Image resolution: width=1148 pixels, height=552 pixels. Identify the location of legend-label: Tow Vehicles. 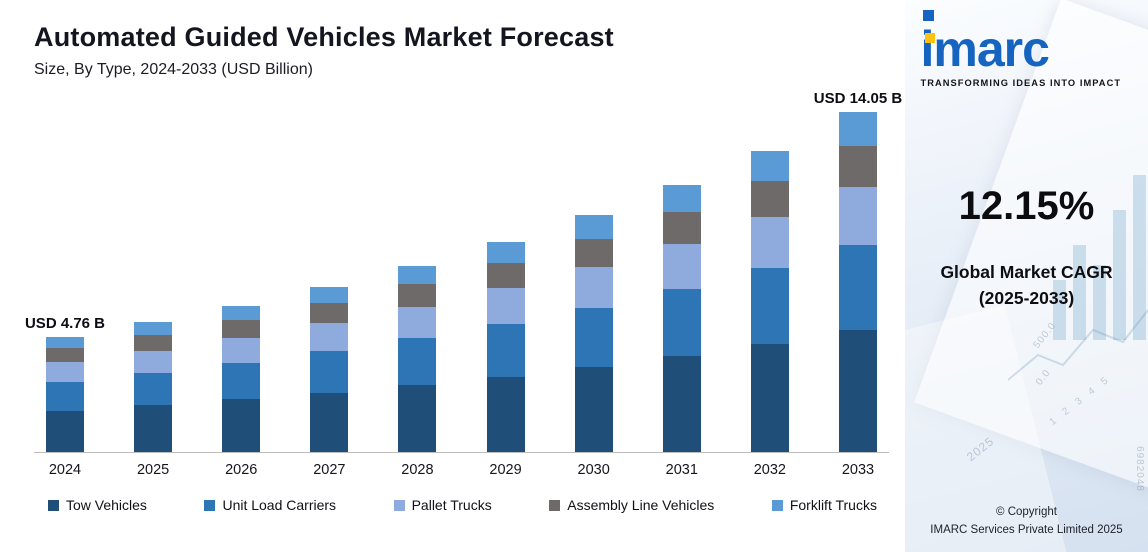
(106, 505).